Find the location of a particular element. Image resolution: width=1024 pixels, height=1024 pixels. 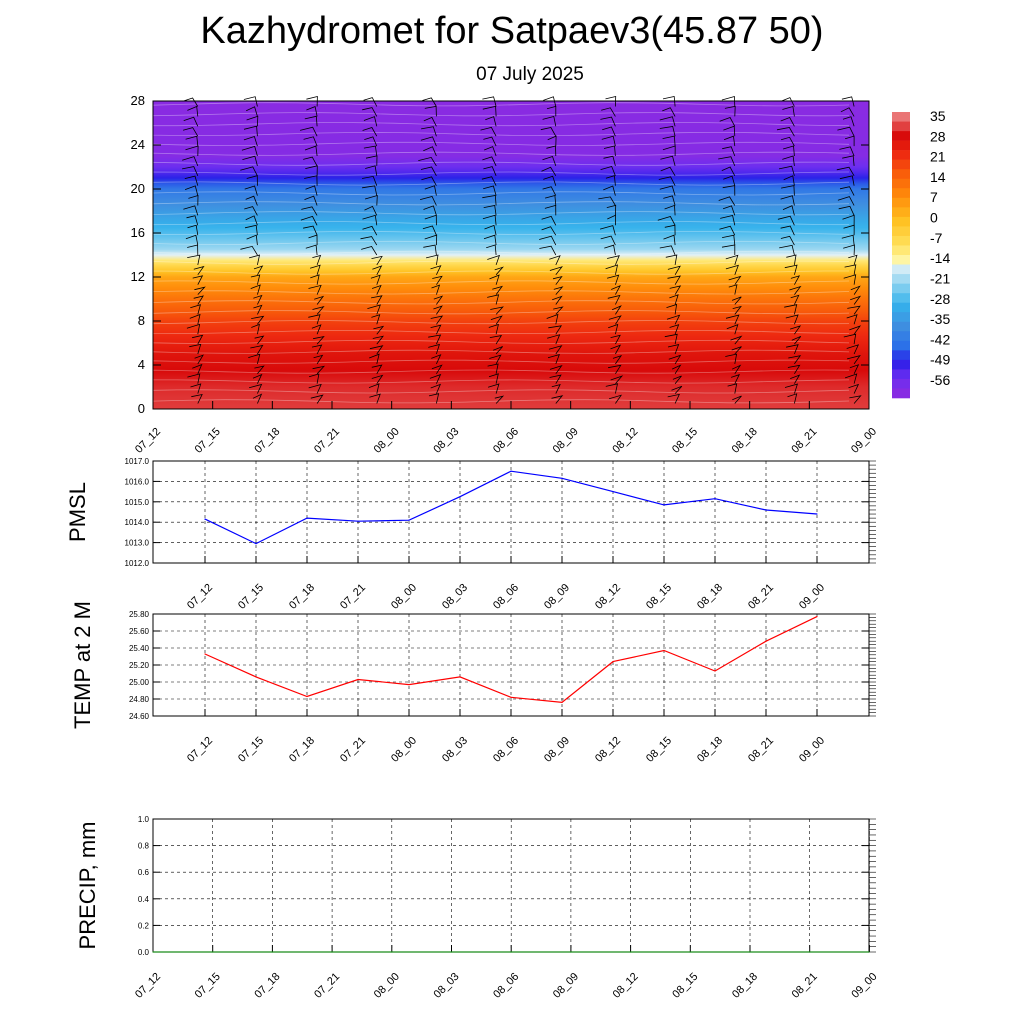

chart-subtitle: 07 July 2025 is located at coordinates (530, 74).